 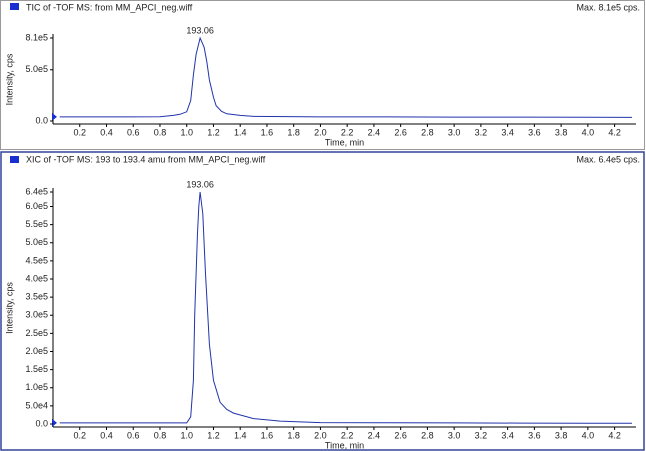 I want to click on y-tick-label: 5.5e5, so click(x=36, y=224).